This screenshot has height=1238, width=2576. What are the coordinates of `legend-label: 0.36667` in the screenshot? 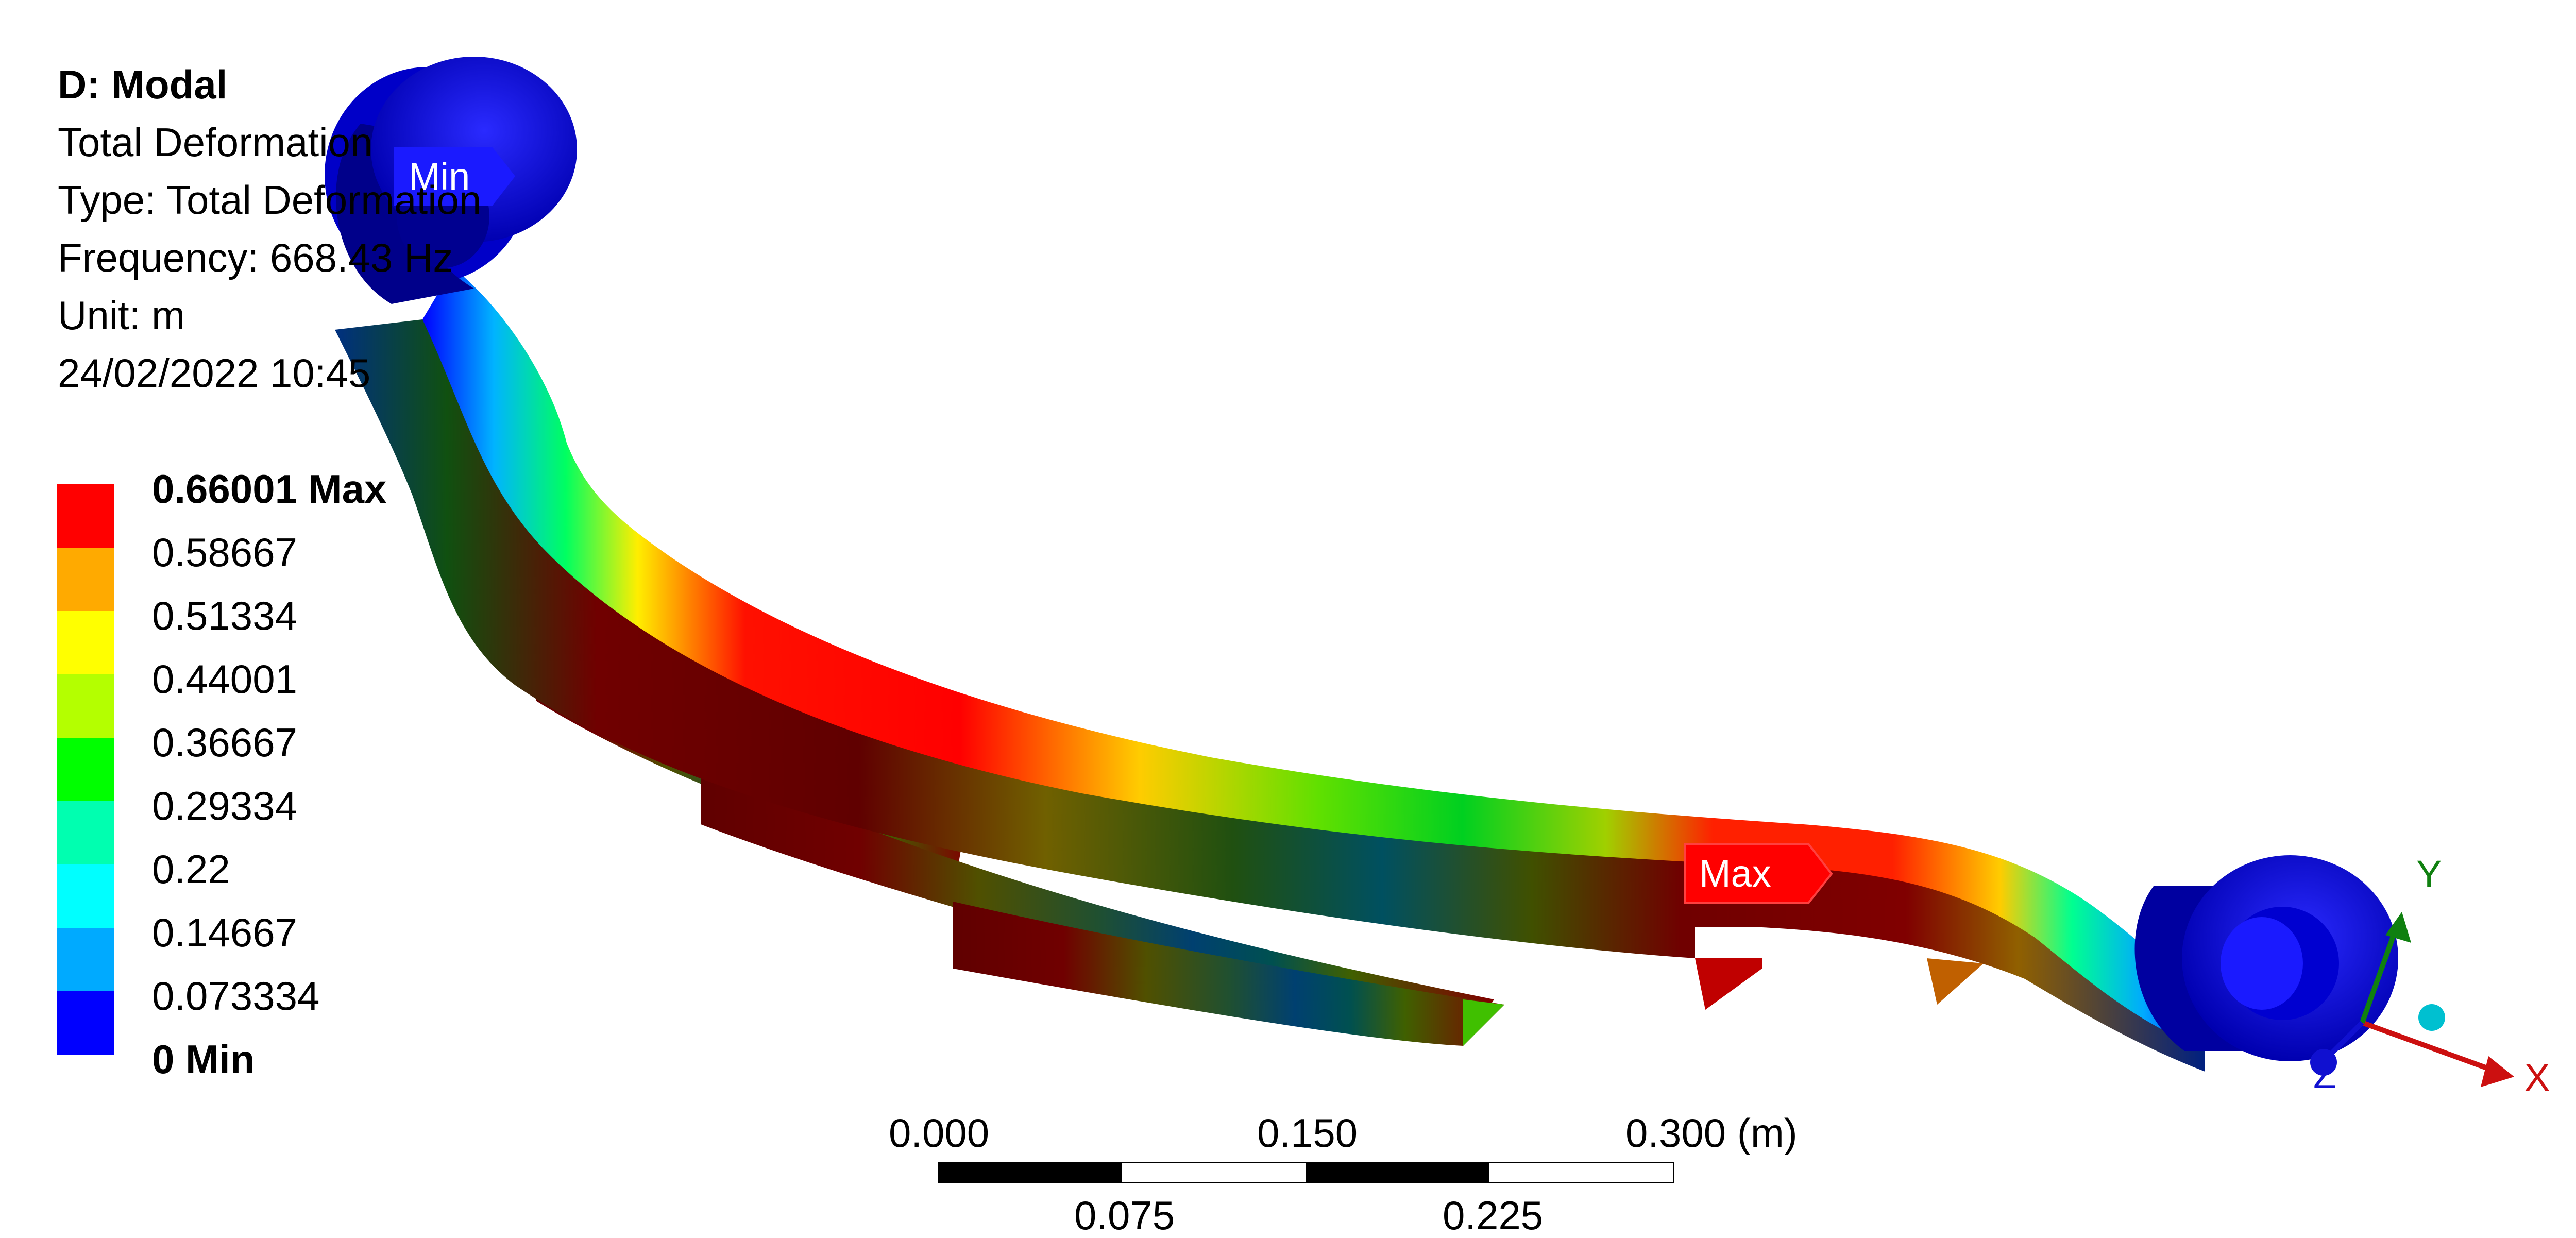 It's located at (225, 742).